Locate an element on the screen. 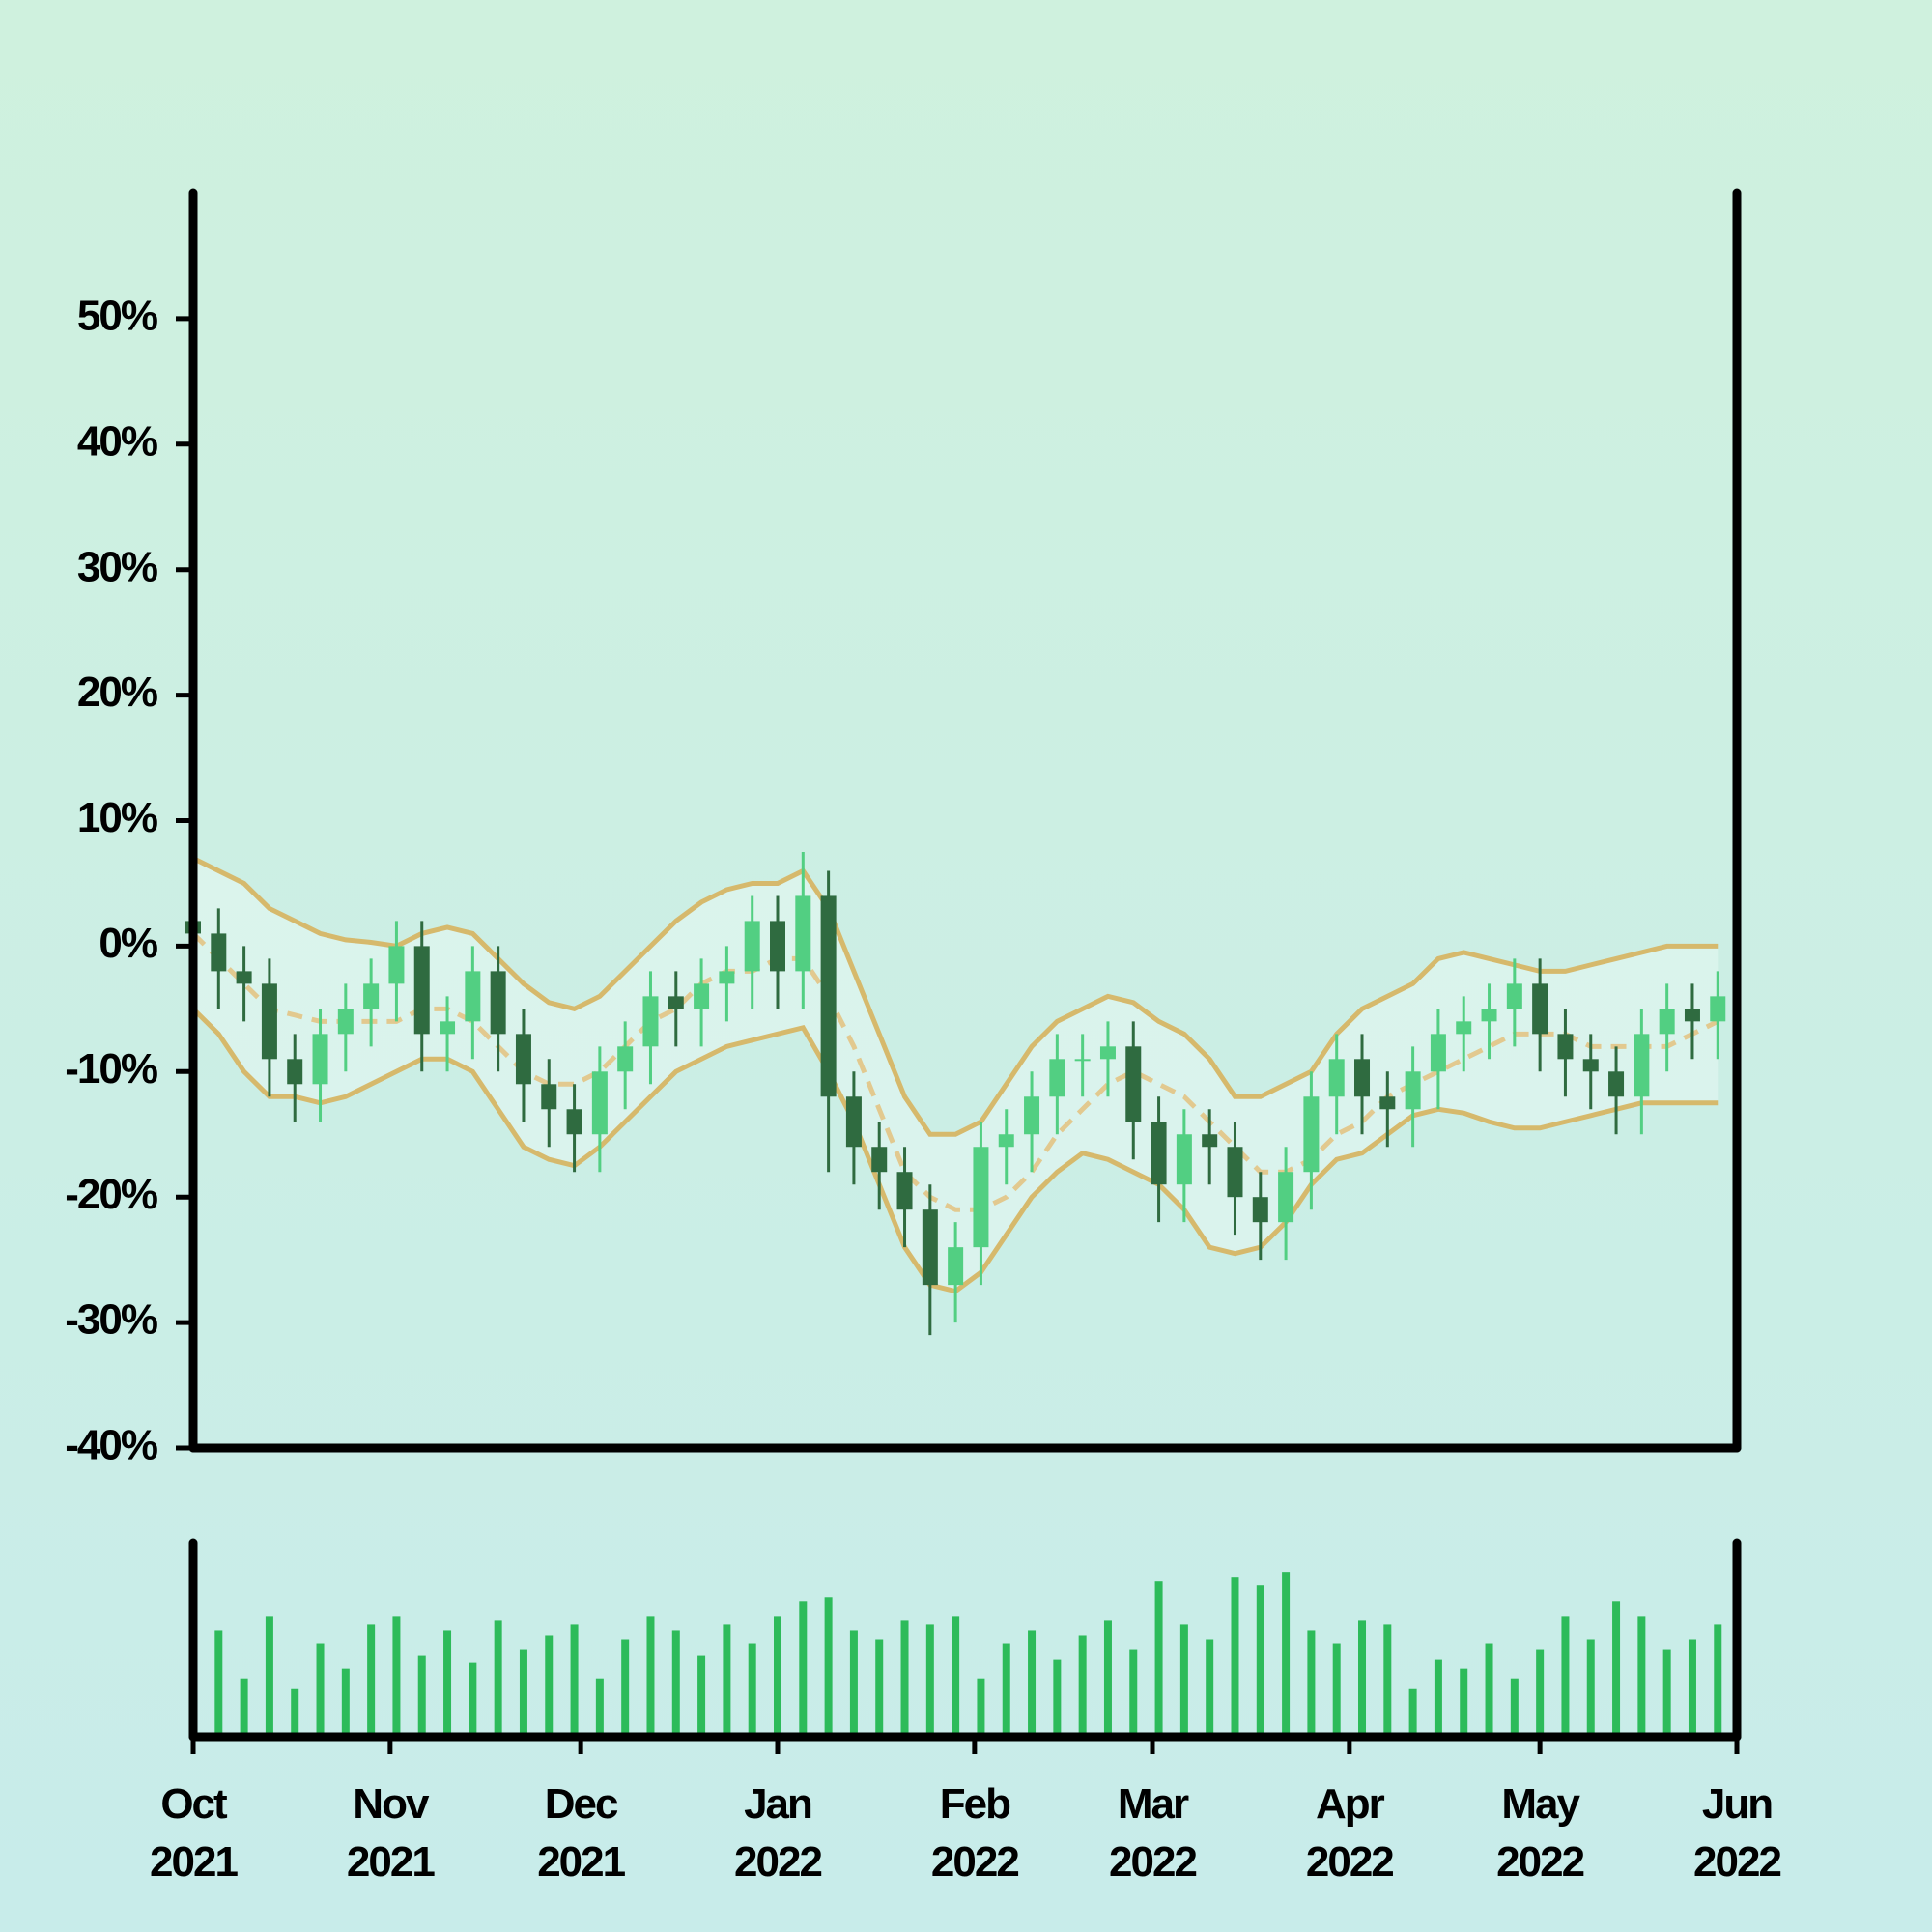 Image resolution: width=1932 pixels, height=1932 pixels. x-tick-label: Mar 2022 is located at coordinates (1153, 1833).